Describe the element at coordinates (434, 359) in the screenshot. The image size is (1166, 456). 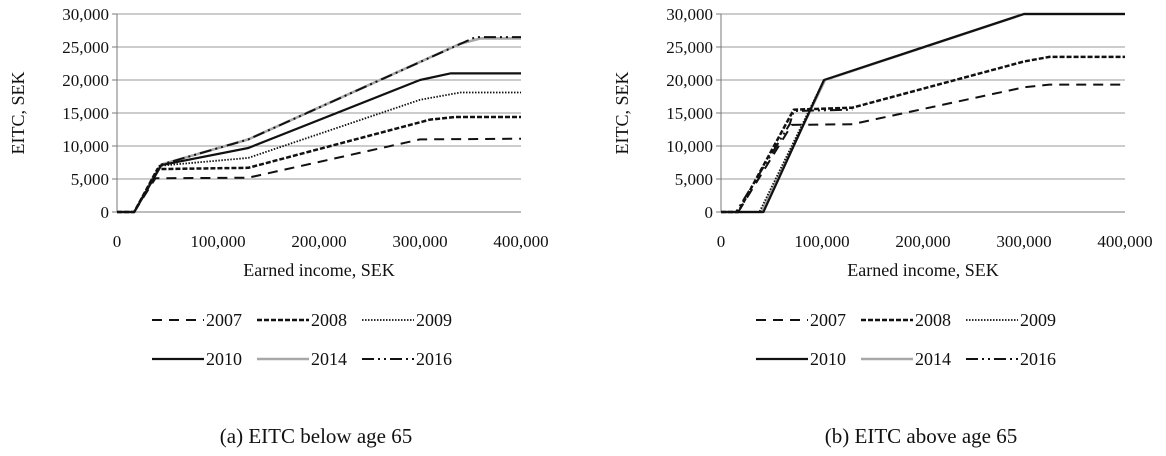
I see `panel-a-legend-label-2016: 2016` at that location.